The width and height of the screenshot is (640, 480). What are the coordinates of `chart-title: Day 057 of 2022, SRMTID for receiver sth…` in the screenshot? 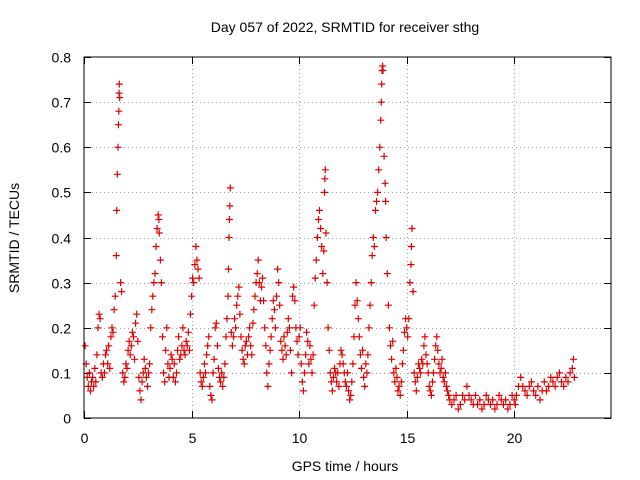 It's located at (345, 27).